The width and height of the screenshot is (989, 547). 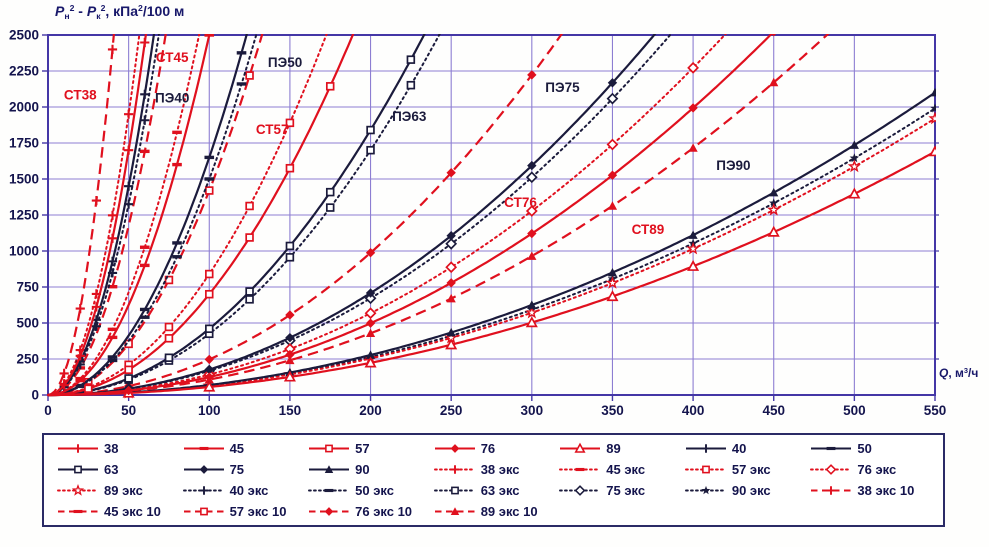 I want to click on legend-label: 45 экс, so click(x=626, y=469).